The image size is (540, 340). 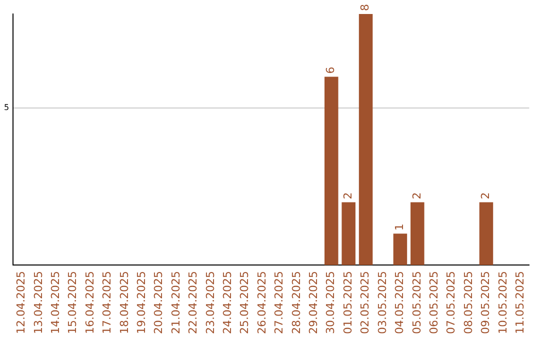 What do you see at coordinates (193, 302) in the screenshot?
I see `x-tick-label: 22.04.2025` at bounding box center [193, 302].